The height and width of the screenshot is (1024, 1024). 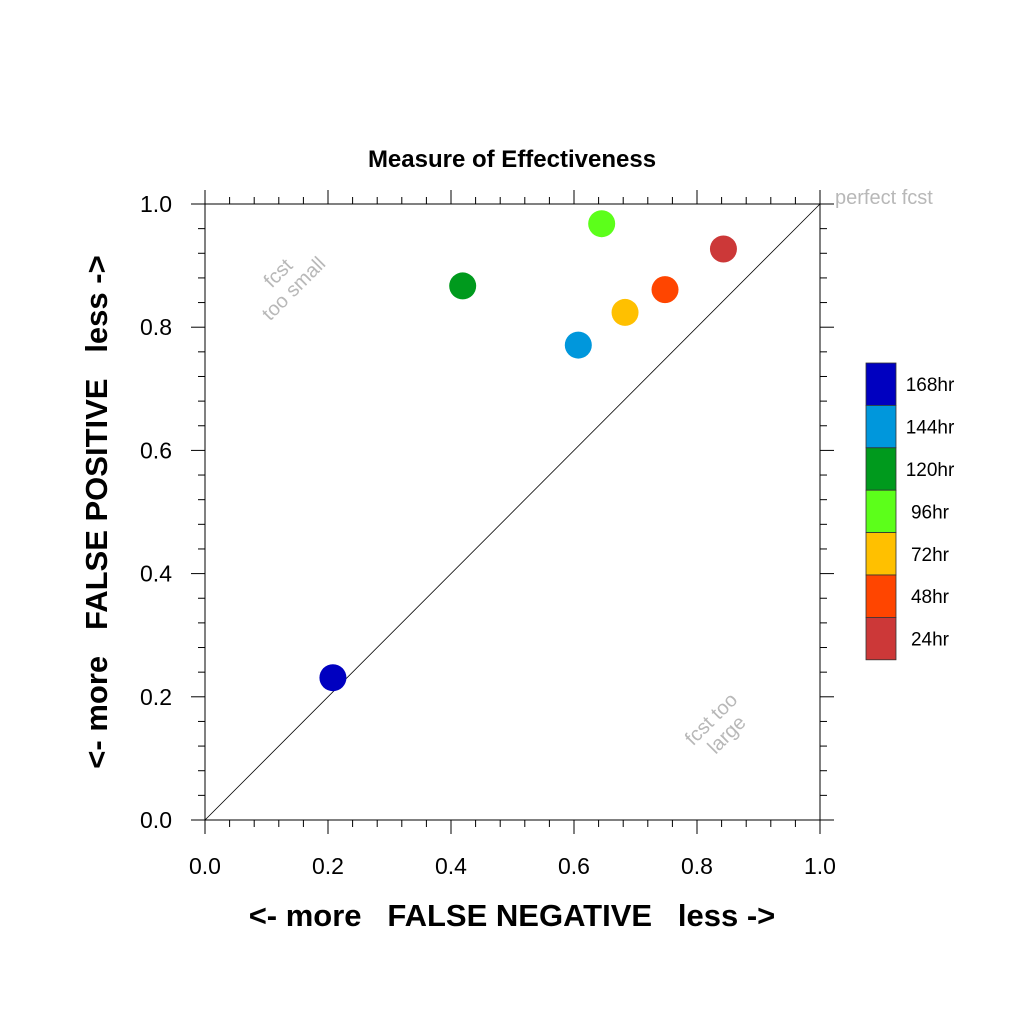 What do you see at coordinates (463, 286) in the screenshot?
I see `data-point-120hr` at bounding box center [463, 286].